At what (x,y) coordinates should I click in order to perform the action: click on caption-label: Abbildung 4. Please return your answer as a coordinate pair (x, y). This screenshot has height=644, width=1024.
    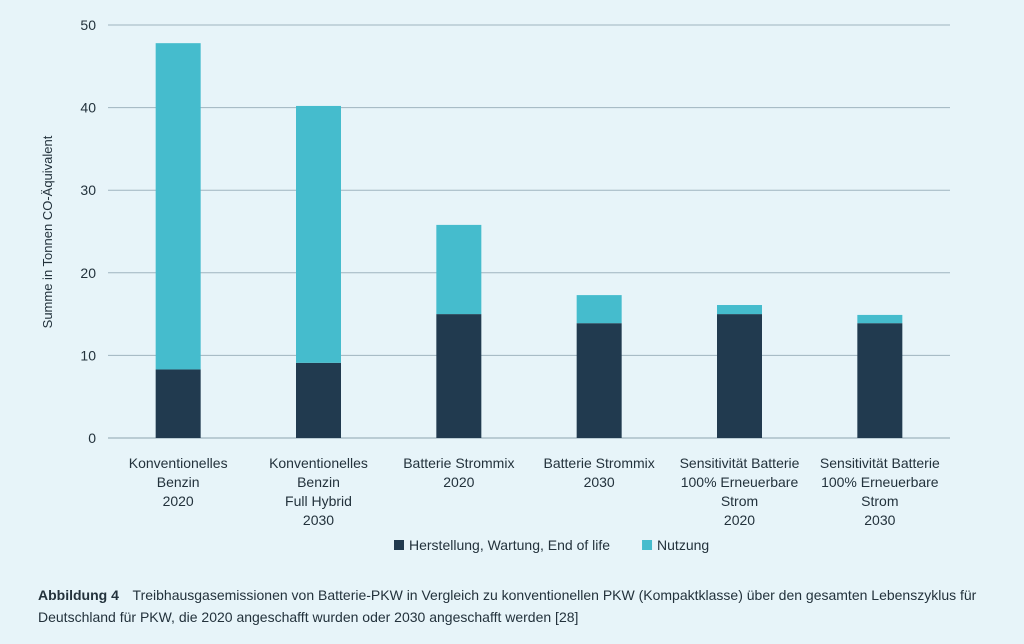
    Looking at the image, I should click on (78, 595).